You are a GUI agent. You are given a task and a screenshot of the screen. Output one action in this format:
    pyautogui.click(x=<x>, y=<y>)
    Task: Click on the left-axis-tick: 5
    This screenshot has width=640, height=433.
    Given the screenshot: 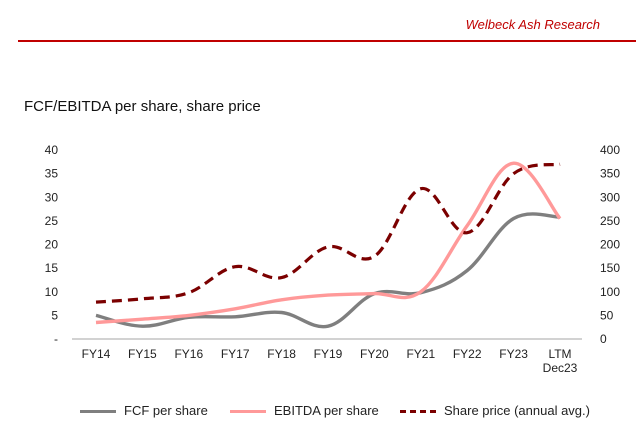 What is the action you would take?
    pyautogui.click(x=54, y=315)
    